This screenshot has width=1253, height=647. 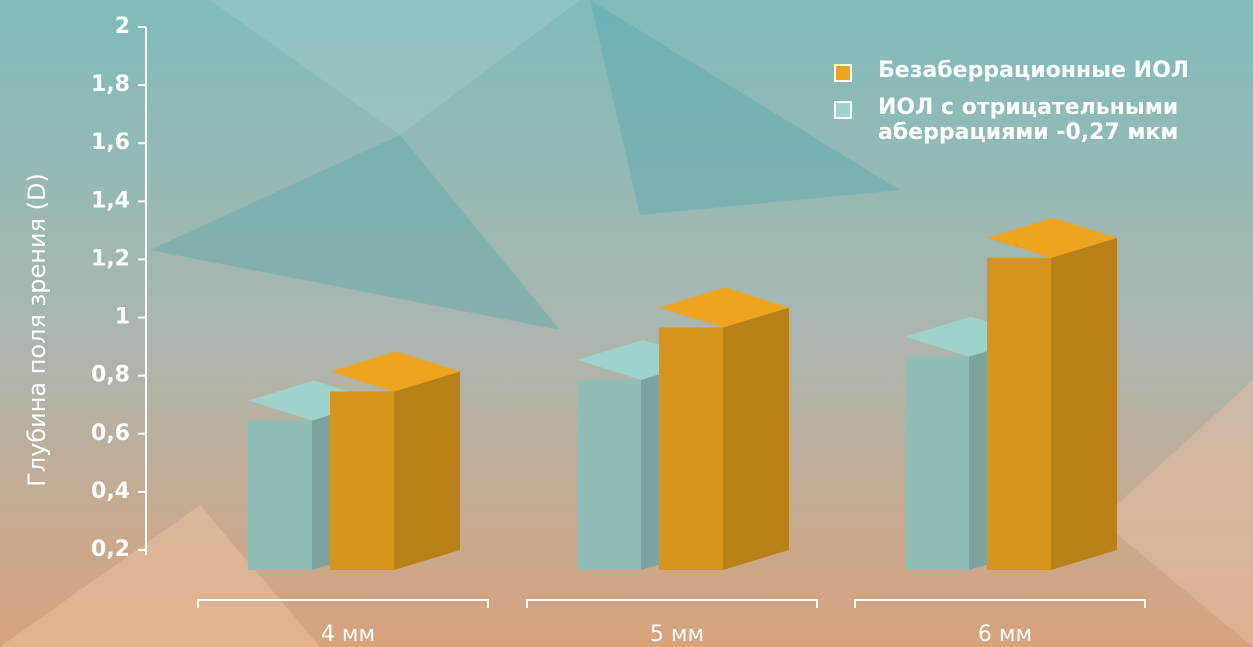 I want to click on y-tick-label: 0,8, so click(x=110, y=375).